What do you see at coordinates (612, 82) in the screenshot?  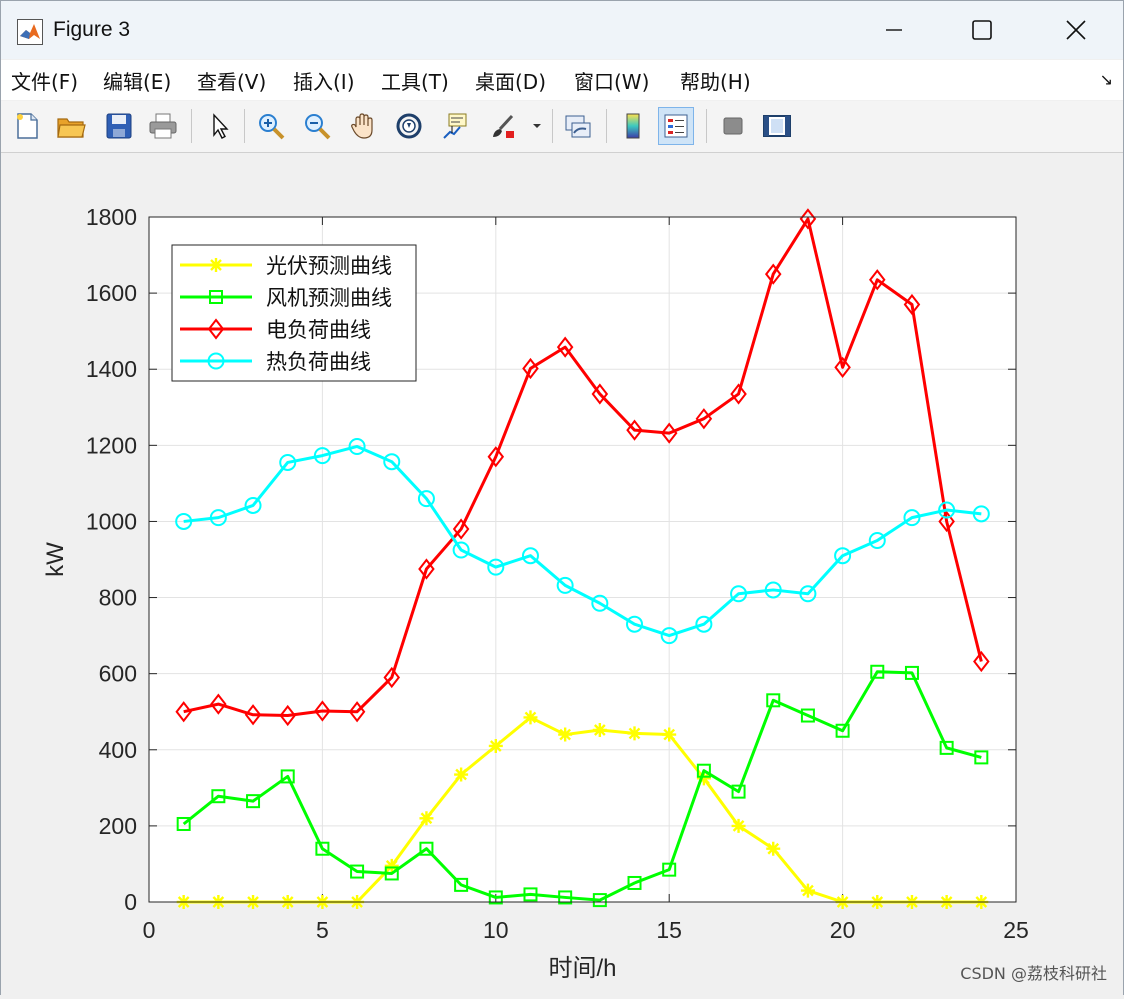 I see `menu-window: 窗口(W)` at bounding box center [612, 82].